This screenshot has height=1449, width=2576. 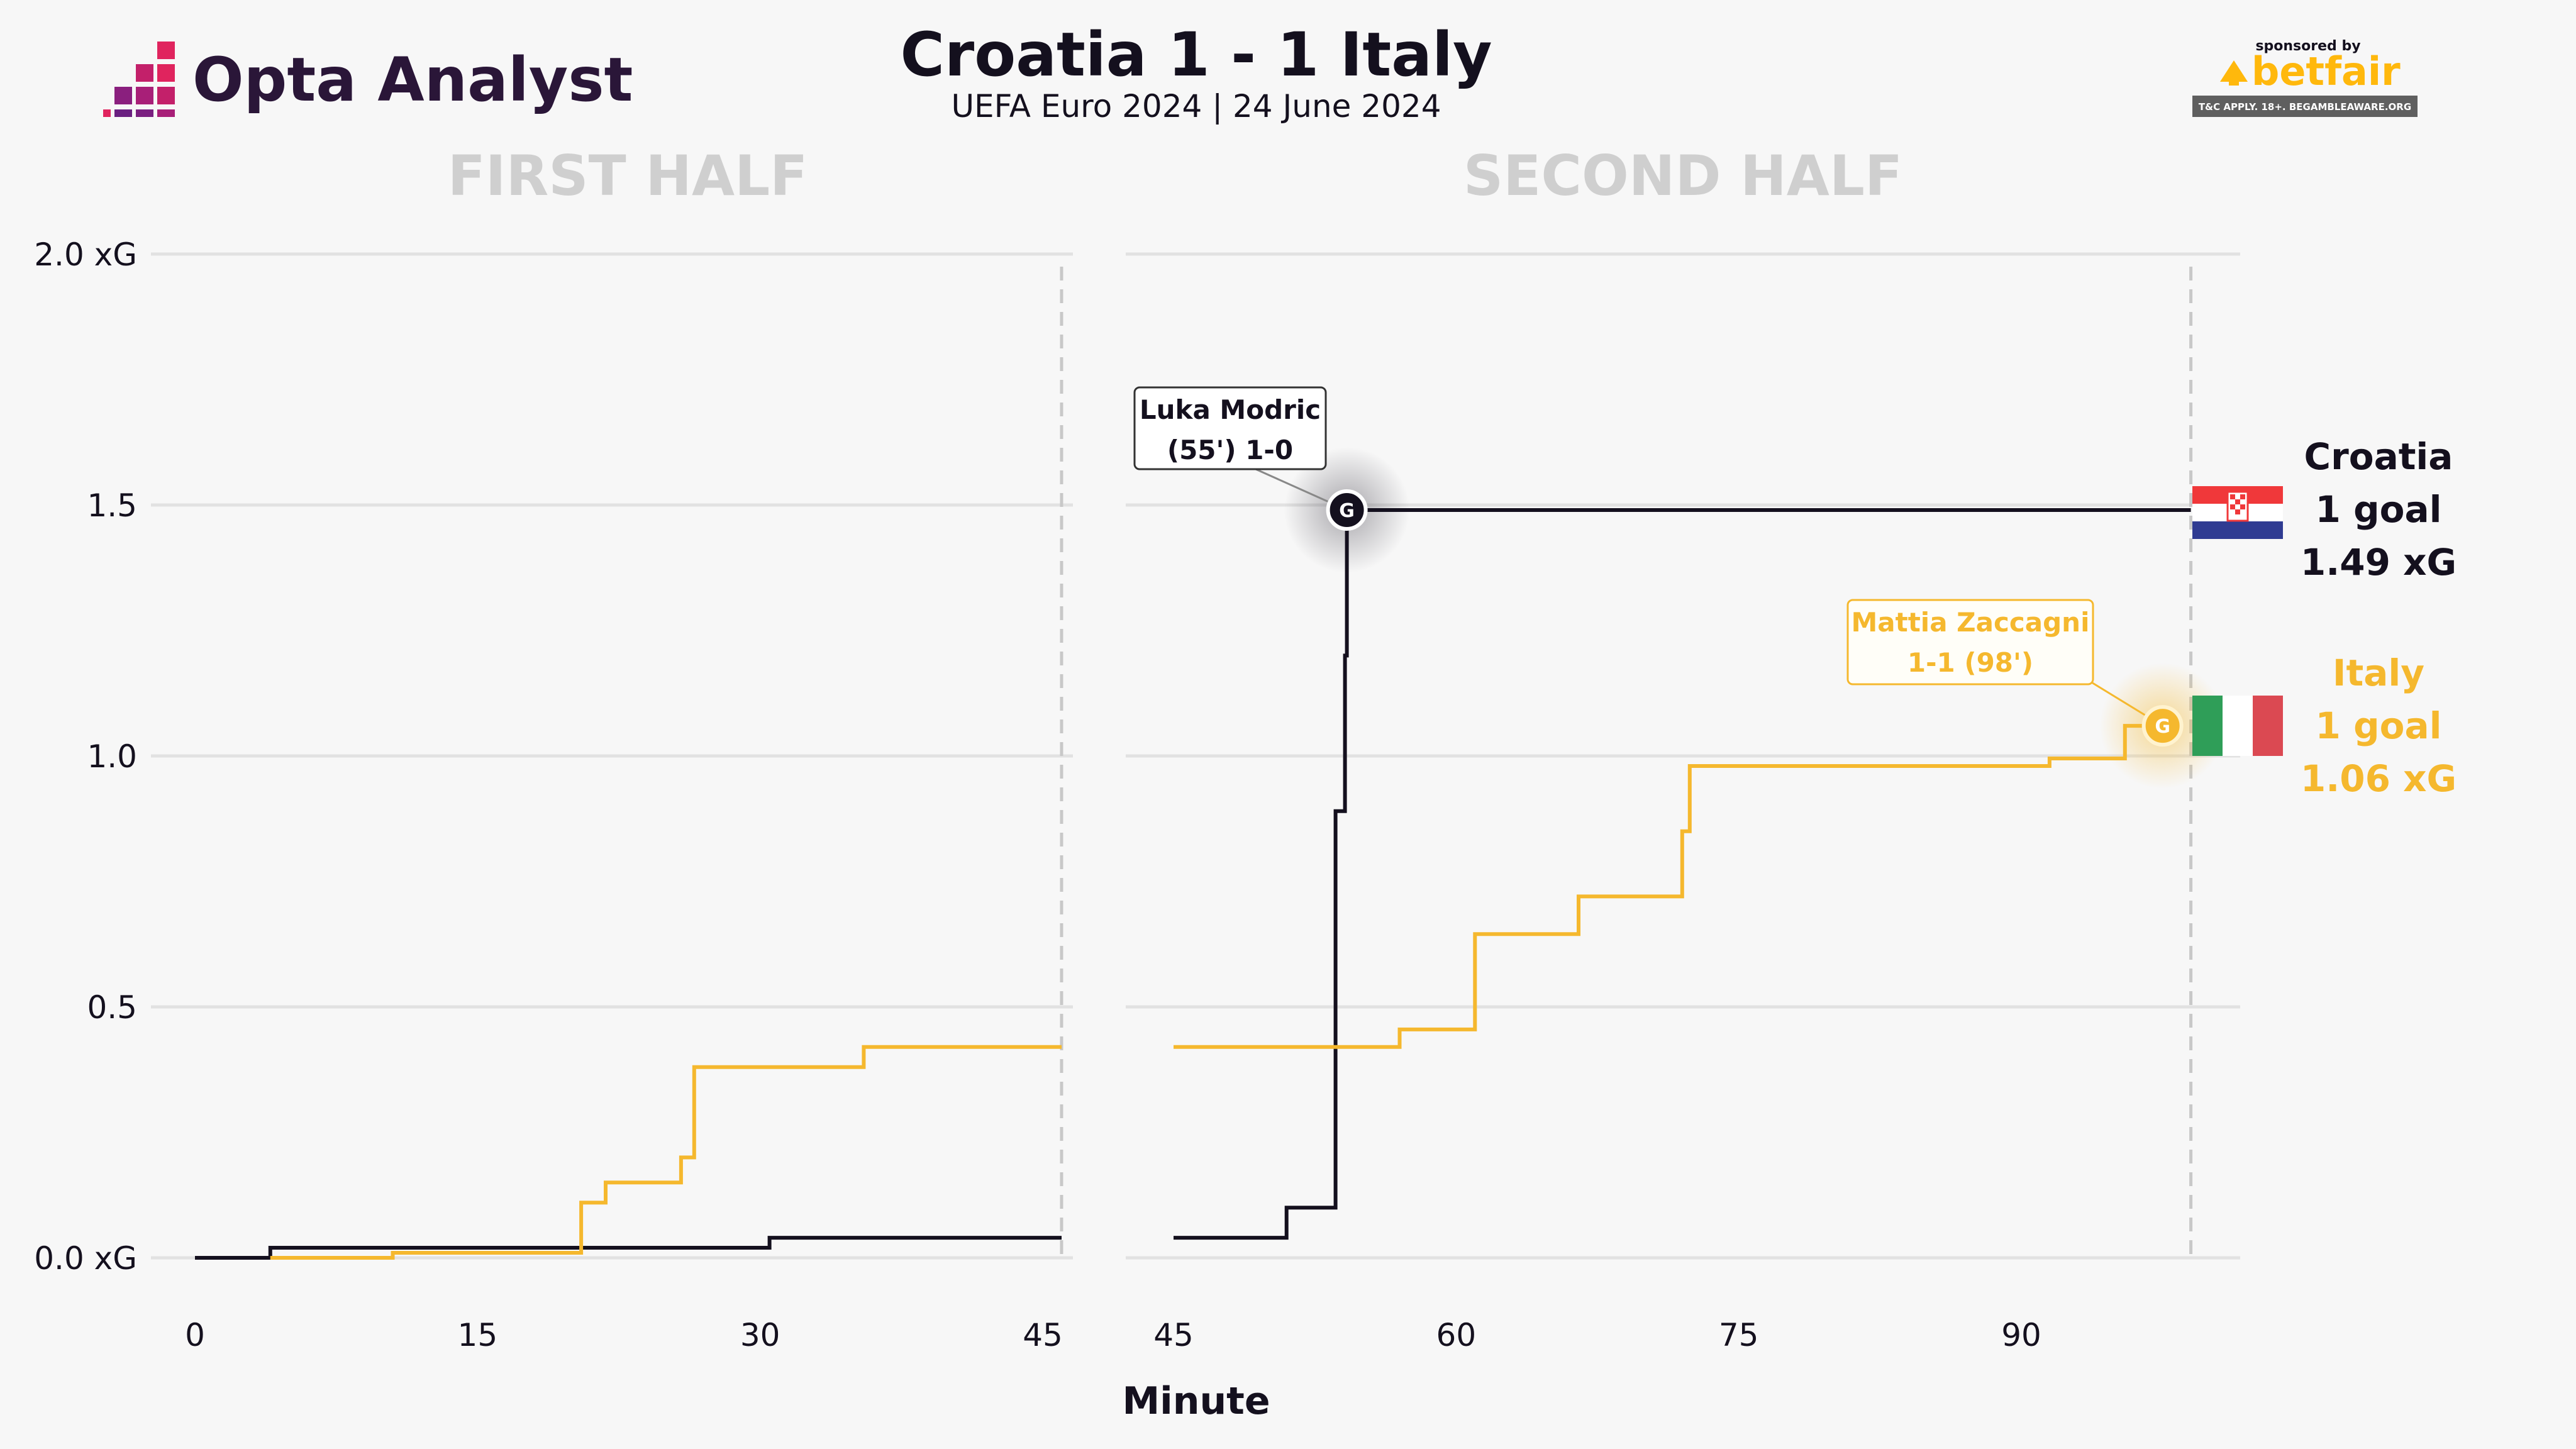 What do you see at coordinates (2379, 778) in the screenshot?
I see `italy-xg: 1.06 xG` at bounding box center [2379, 778].